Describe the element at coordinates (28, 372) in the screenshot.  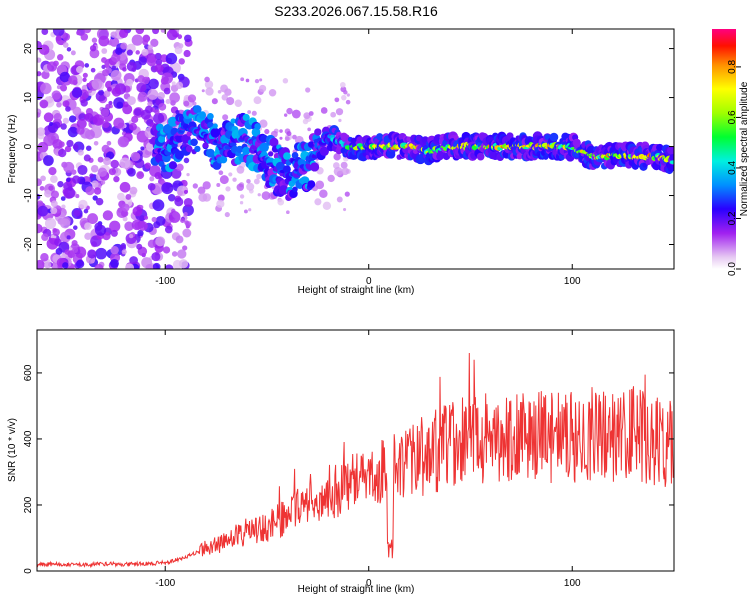
I see `snr-y-tick-label: 600` at that location.